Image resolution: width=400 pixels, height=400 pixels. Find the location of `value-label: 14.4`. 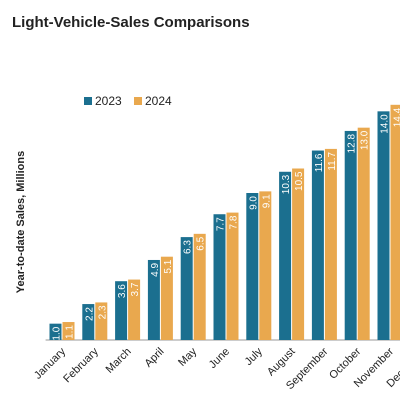

value-label: 14.4 is located at coordinates (396, 117).